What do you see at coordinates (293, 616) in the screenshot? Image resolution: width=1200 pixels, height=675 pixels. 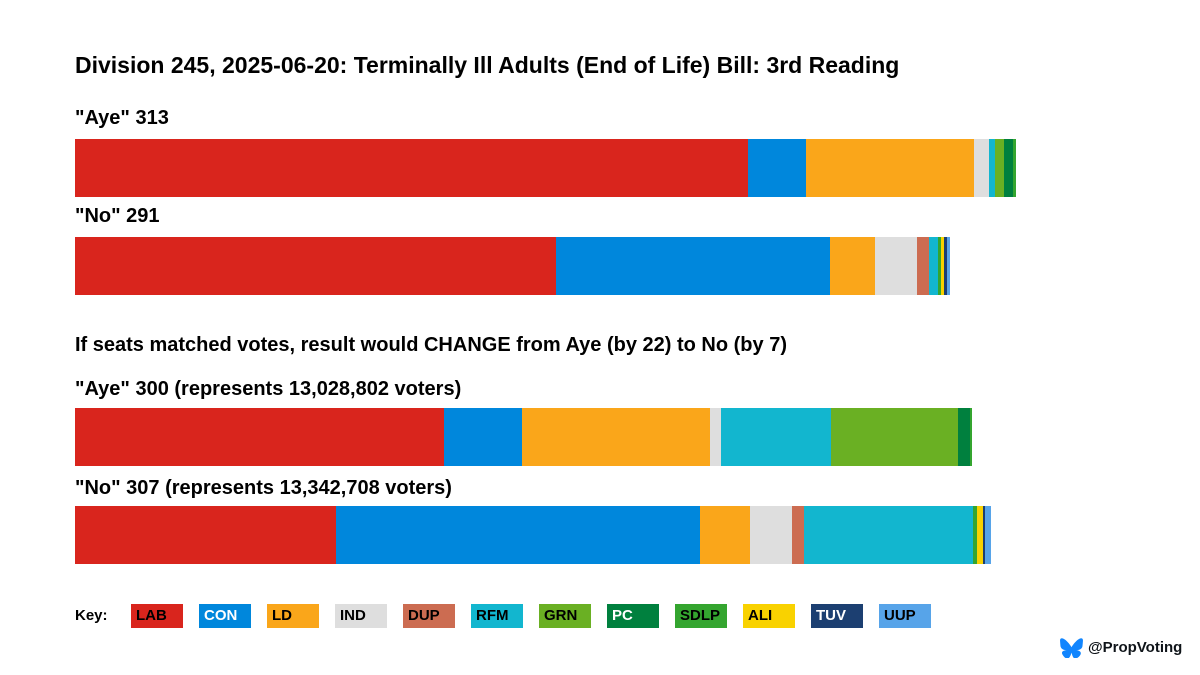 I see `key-swatch-LD: LD` at bounding box center [293, 616].